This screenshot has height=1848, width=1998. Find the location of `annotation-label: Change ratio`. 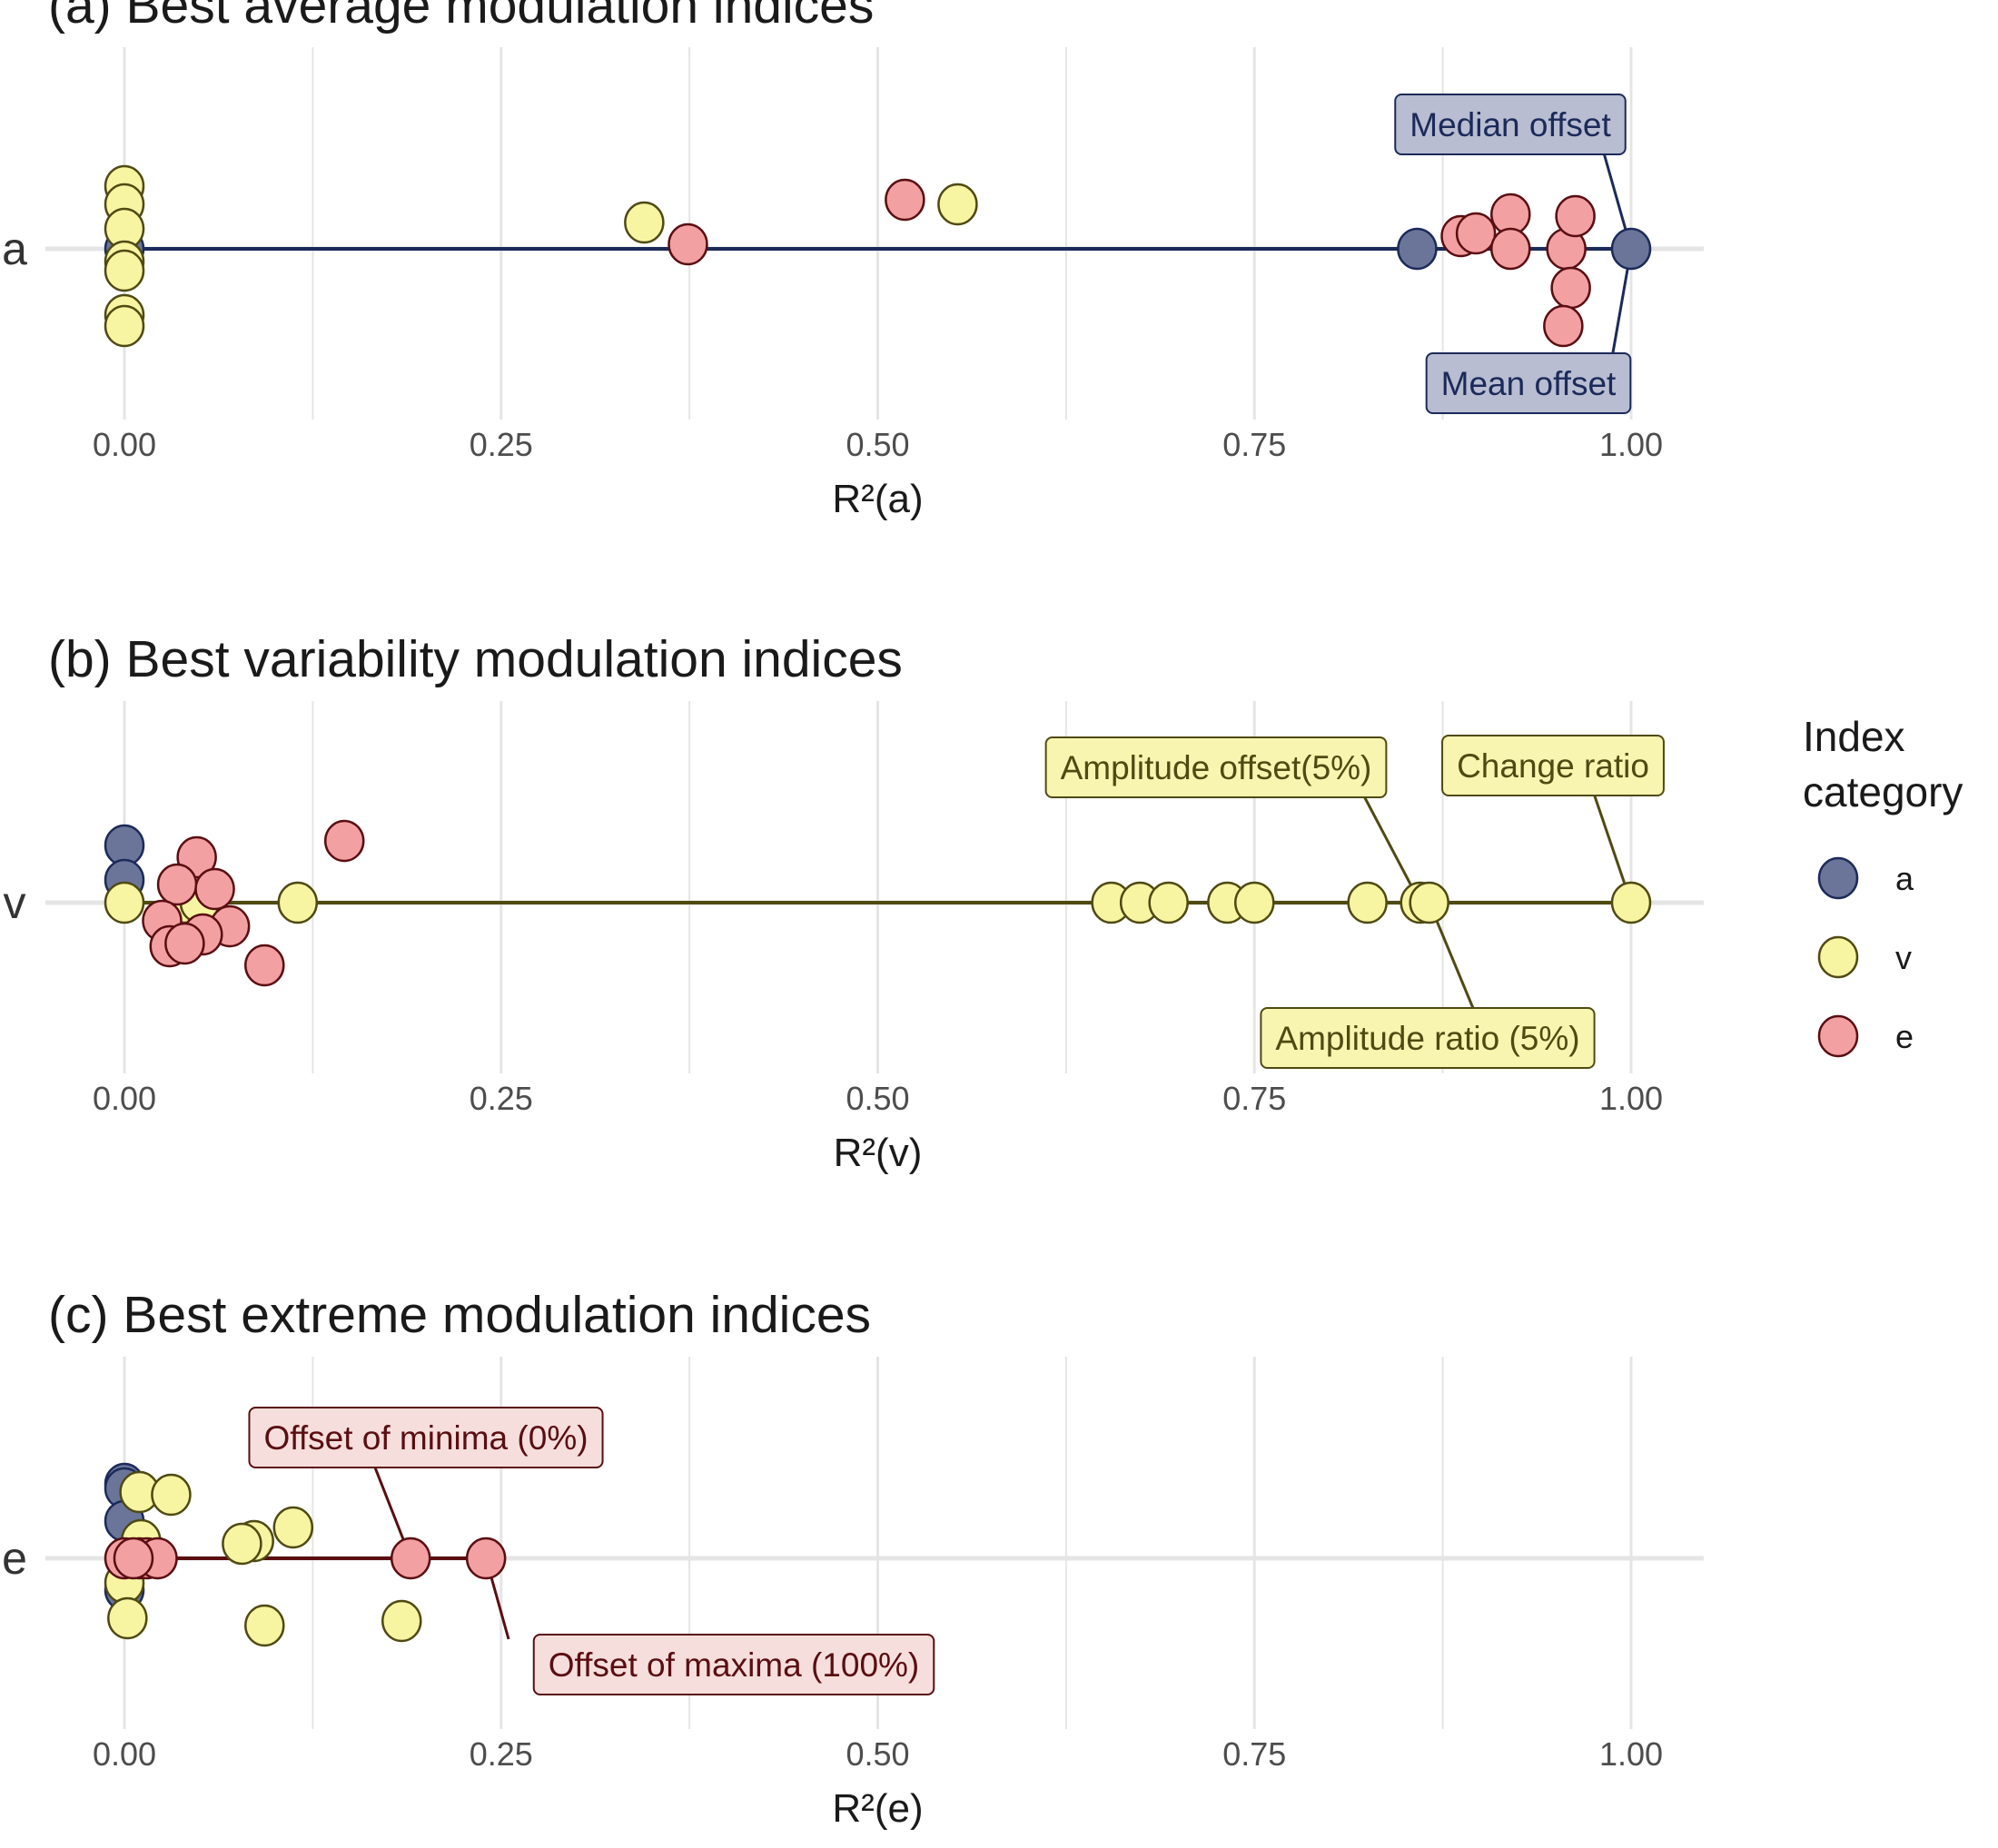

annotation-label: Change ratio is located at coordinates (1553, 766).